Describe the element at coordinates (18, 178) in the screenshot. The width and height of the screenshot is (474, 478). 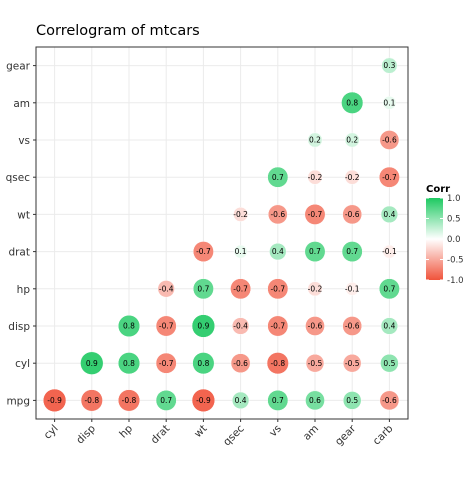
I see `y-tick-label: qsec` at that location.